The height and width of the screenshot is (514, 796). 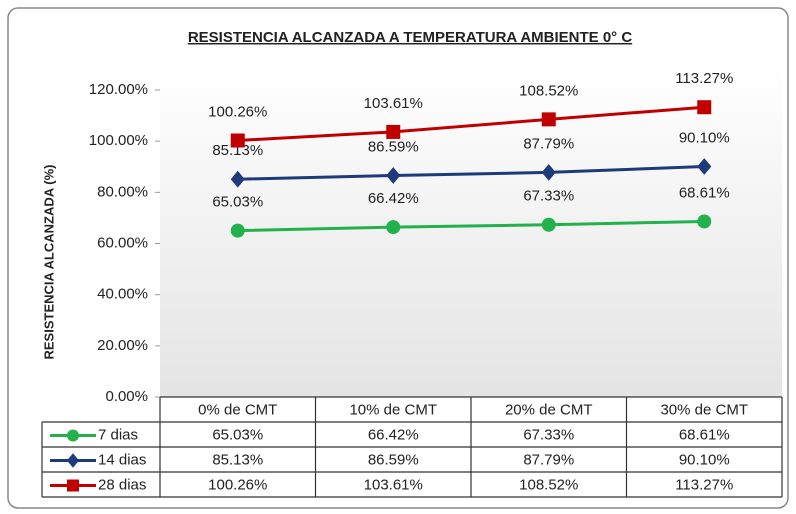 What do you see at coordinates (122, 459) in the screenshot?
I see `legend-label: 14 dias` at bounding box center [122, 459].